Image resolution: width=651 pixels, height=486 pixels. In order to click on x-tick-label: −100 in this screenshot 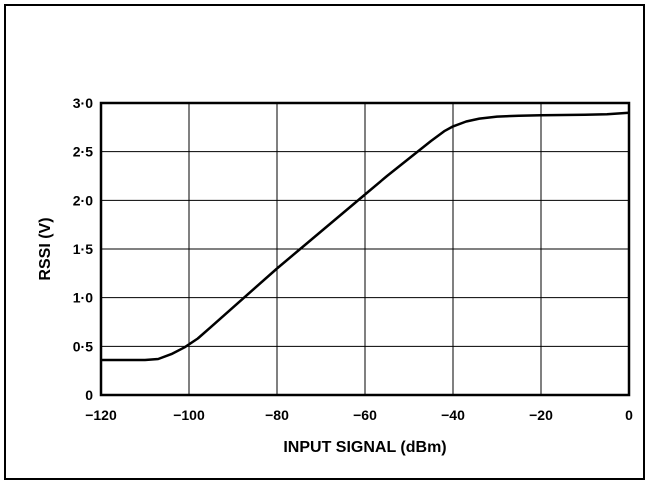, I will do `click(189, 415)`.